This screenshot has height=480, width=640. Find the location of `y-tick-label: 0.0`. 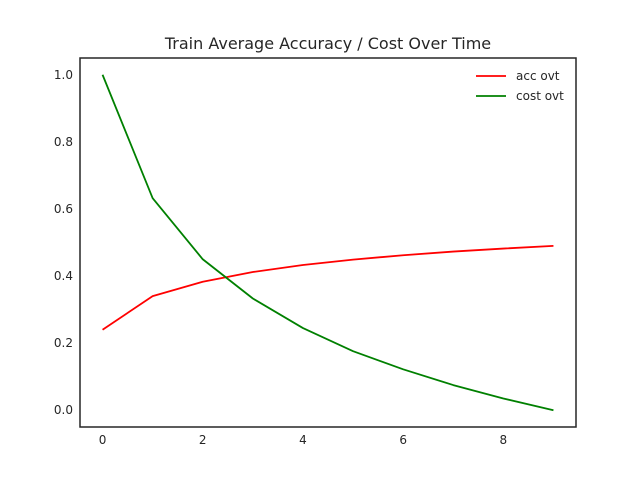

y-tick-label: 0.0 is located at coordinates (63, 410).